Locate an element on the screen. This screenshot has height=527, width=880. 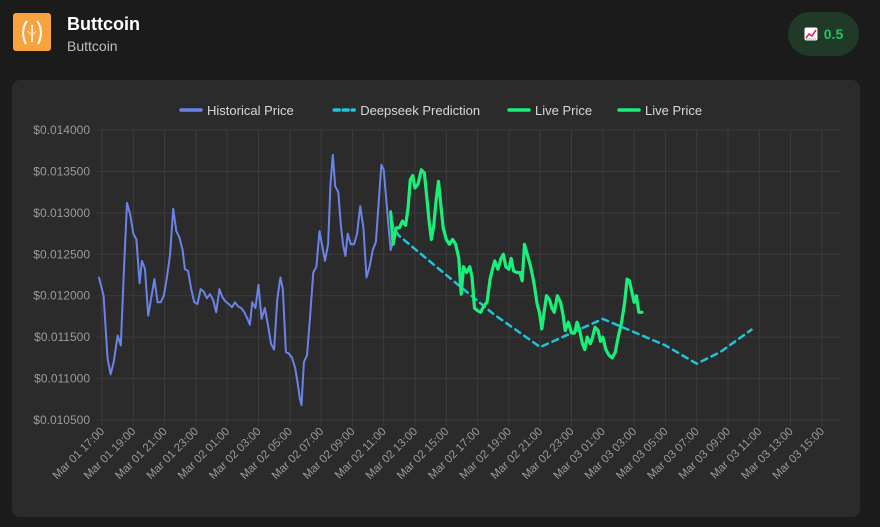
y-tick-label: $0.012000 is located at coordinates (61, 296).